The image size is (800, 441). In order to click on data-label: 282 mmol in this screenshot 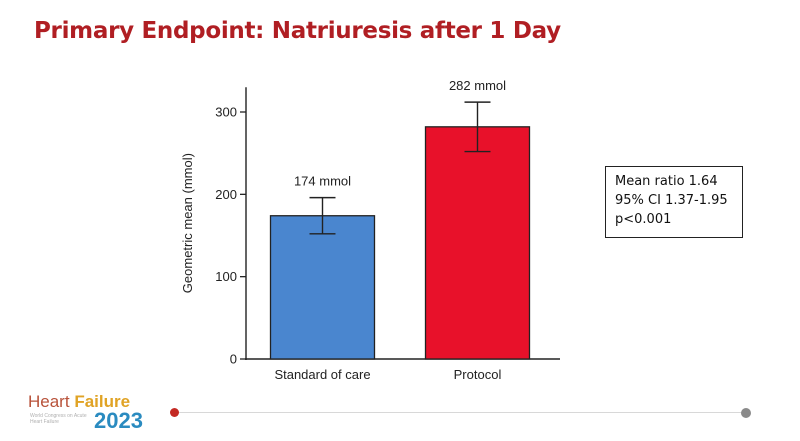, I will do `click(477, 85)`.